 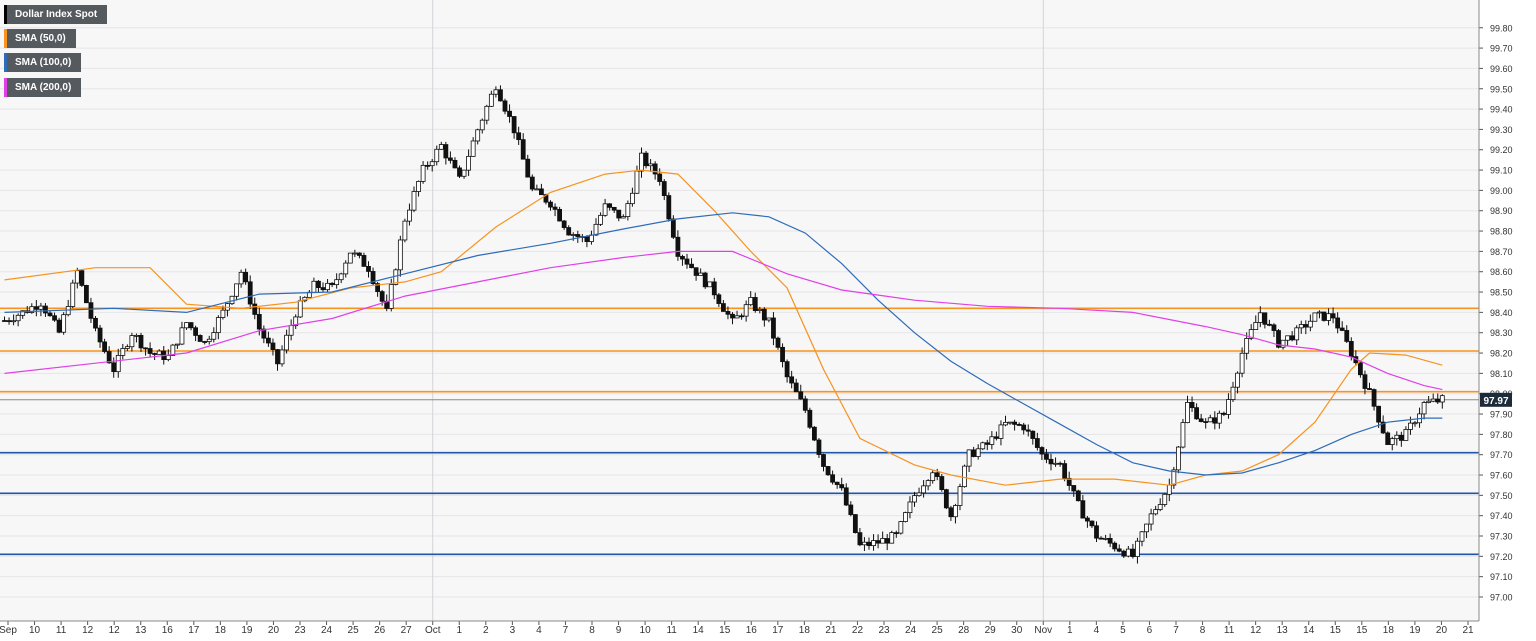 What do you see at coordinates (247, 630) in the screenshot?
I see `x-tick-label: 19` at bounding box center [247, 630].